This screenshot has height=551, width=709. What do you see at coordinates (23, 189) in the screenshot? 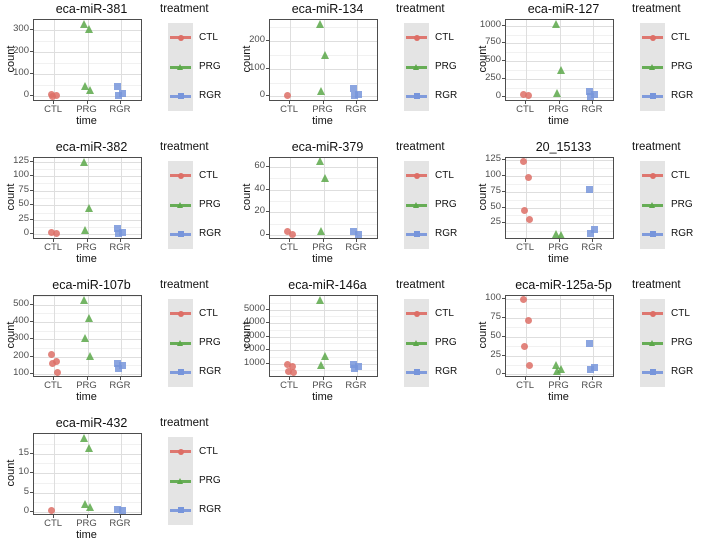
I see `y-tick-label: 75` at bounding box center [23, 189].